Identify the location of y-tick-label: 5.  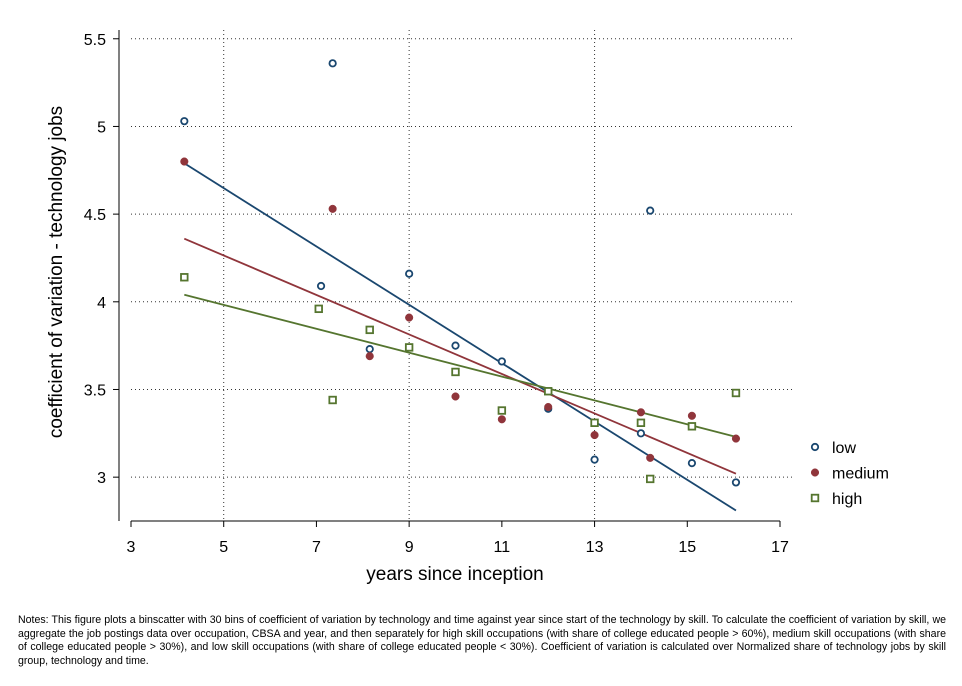
(101, 127).